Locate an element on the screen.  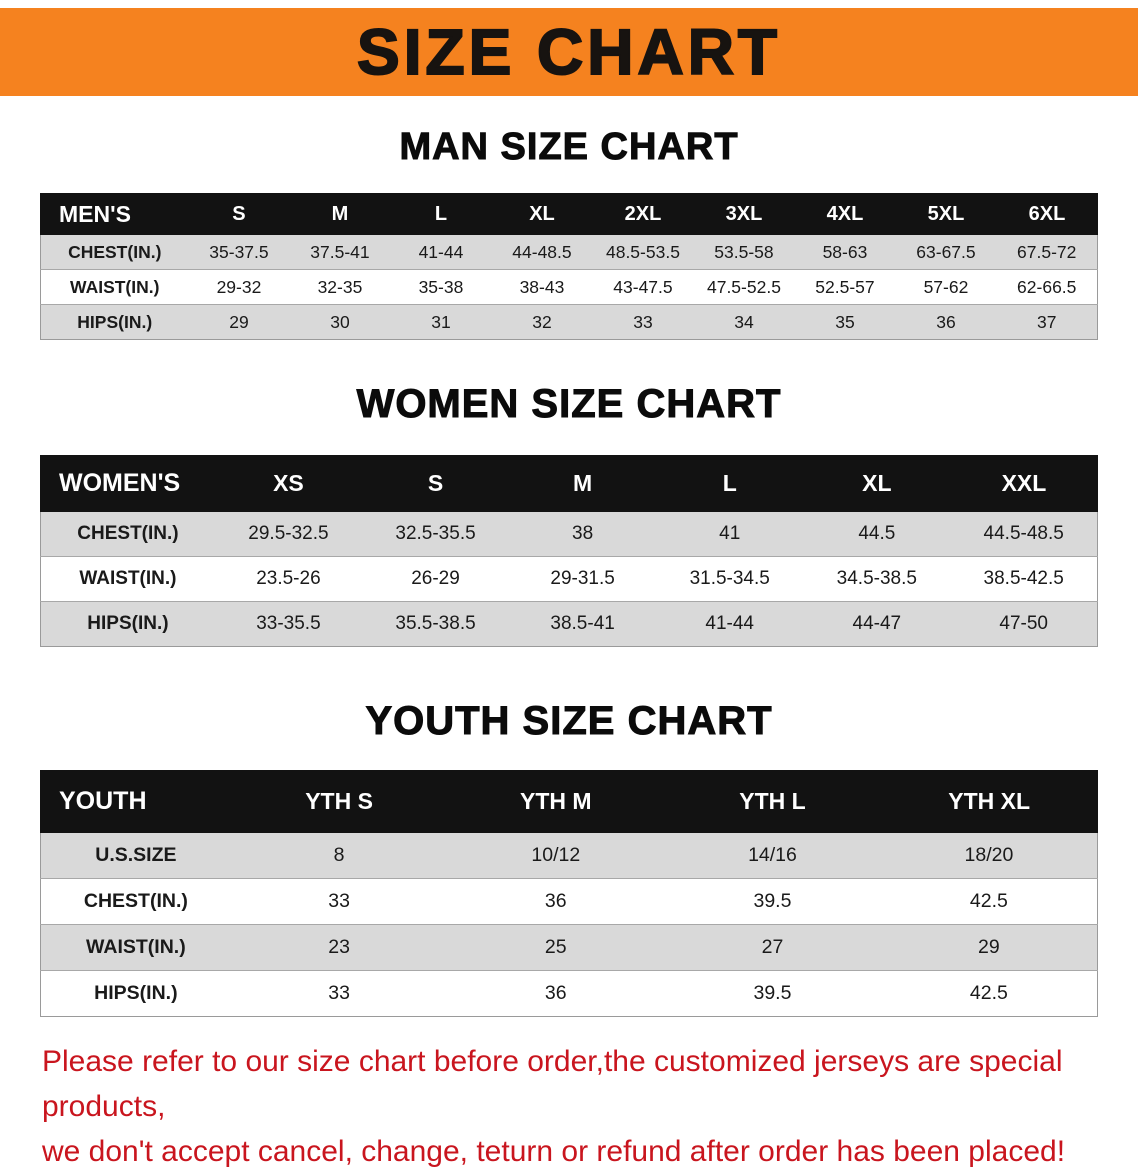
table-header-row: WOMEN'S XS S M L XL XXL is located at coordinates (569, 483).